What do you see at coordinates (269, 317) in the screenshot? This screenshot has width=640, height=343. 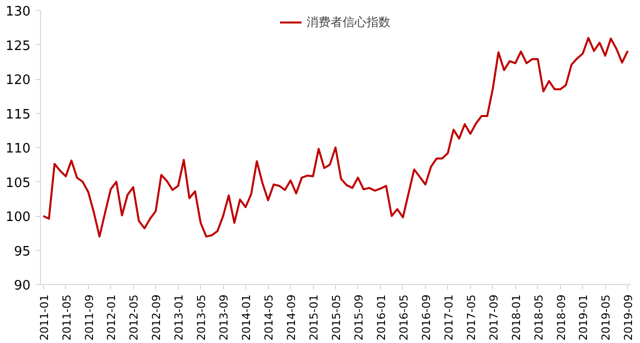 I see `x-tick-label: 2014-05` at bounding box center [269, 317].